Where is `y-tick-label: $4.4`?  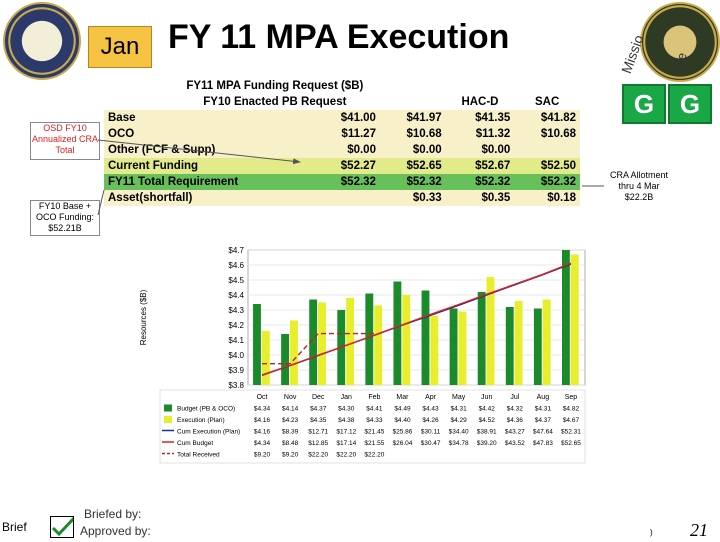 y-tick-label: $4.4 is located at coordinates (236, 295).